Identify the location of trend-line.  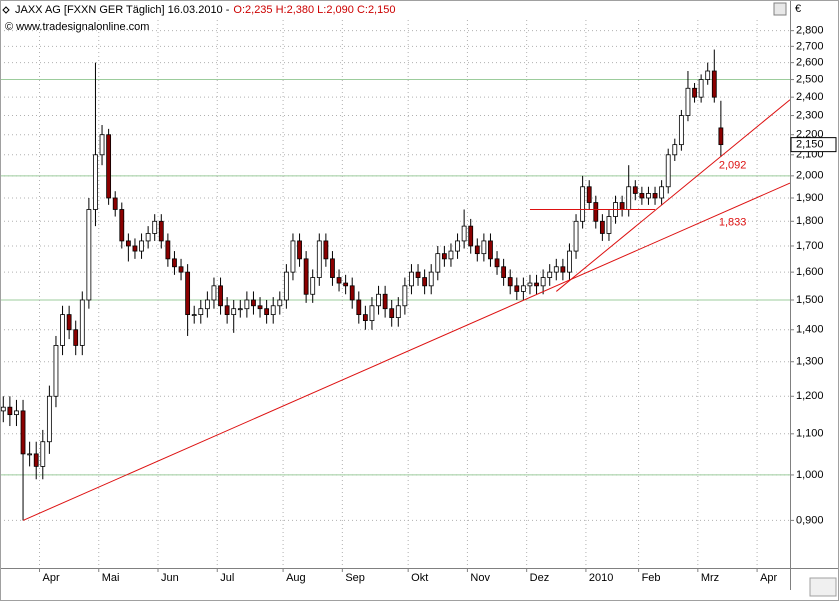
(673, 195).